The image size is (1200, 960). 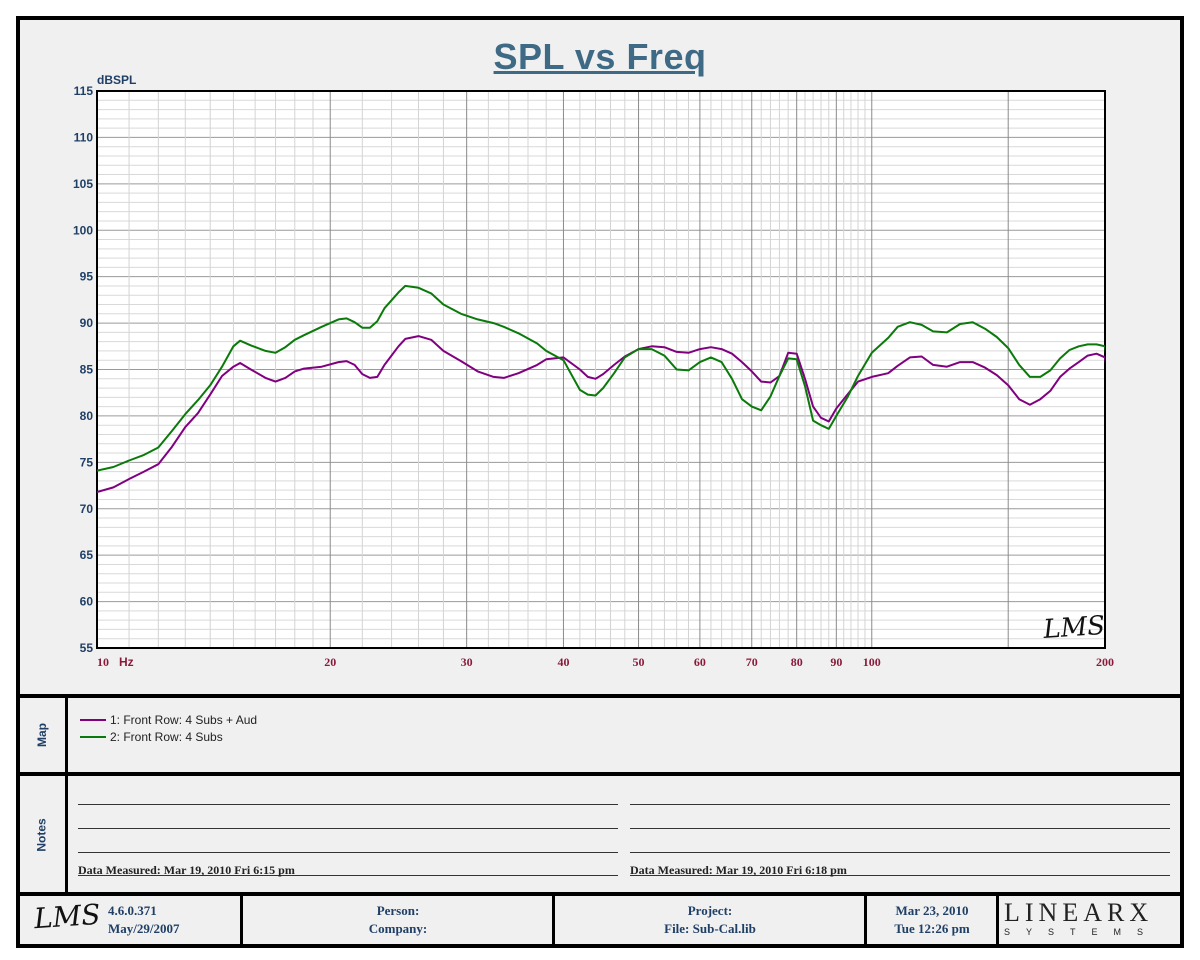 I want to click on footer-person-block: Person: Company:, so click(x=398, y=920).